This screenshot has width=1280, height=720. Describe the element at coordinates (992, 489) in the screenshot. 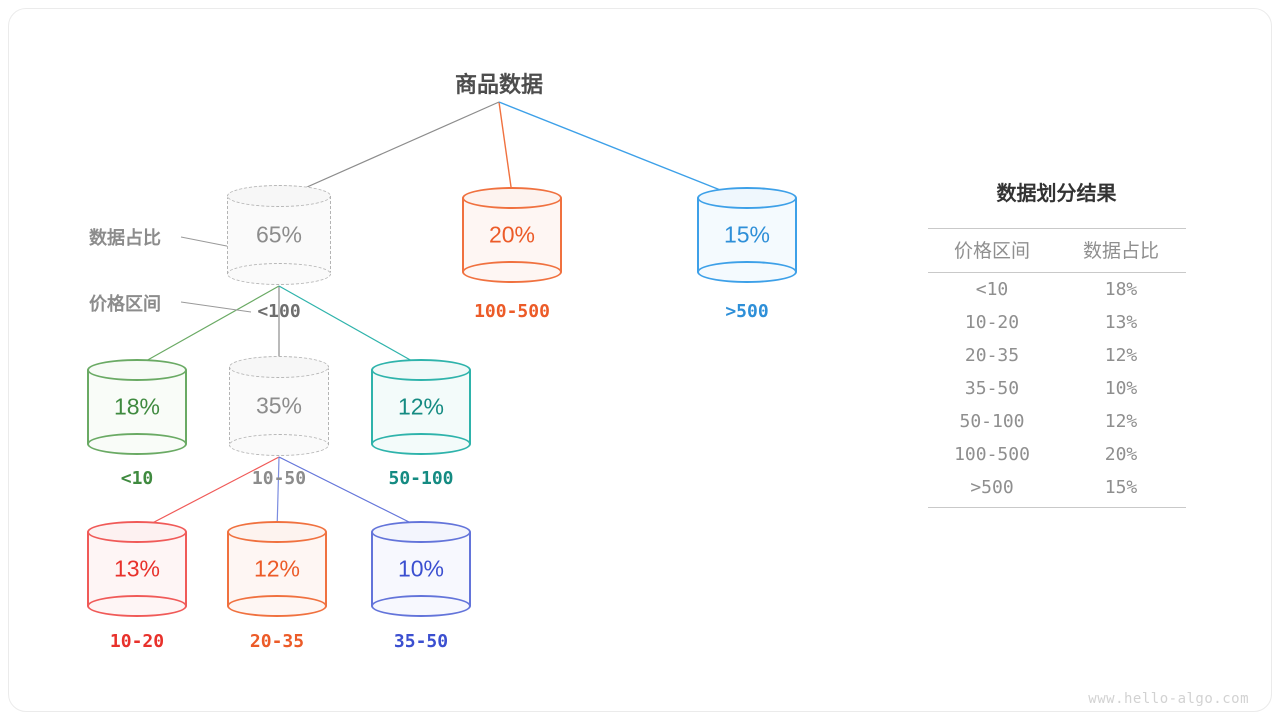

I see `cell-price-range: >500` at that location.